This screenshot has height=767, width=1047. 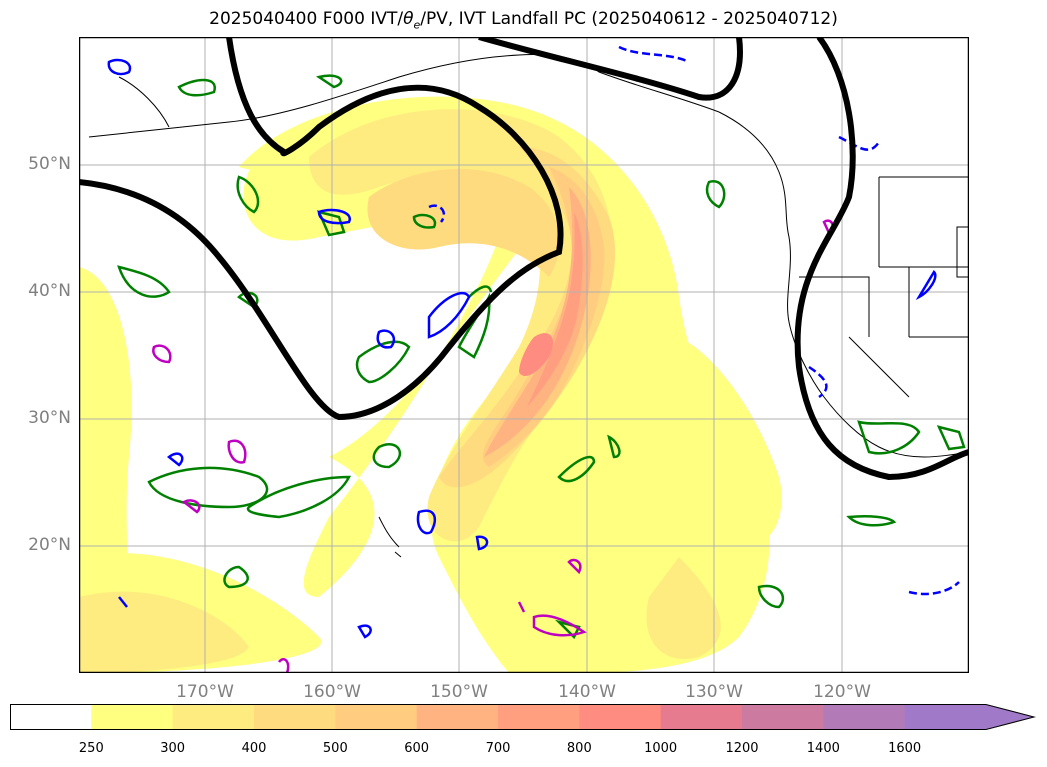 I want to click on colorbar-tick-label: 800, so click(x=579, y=748).